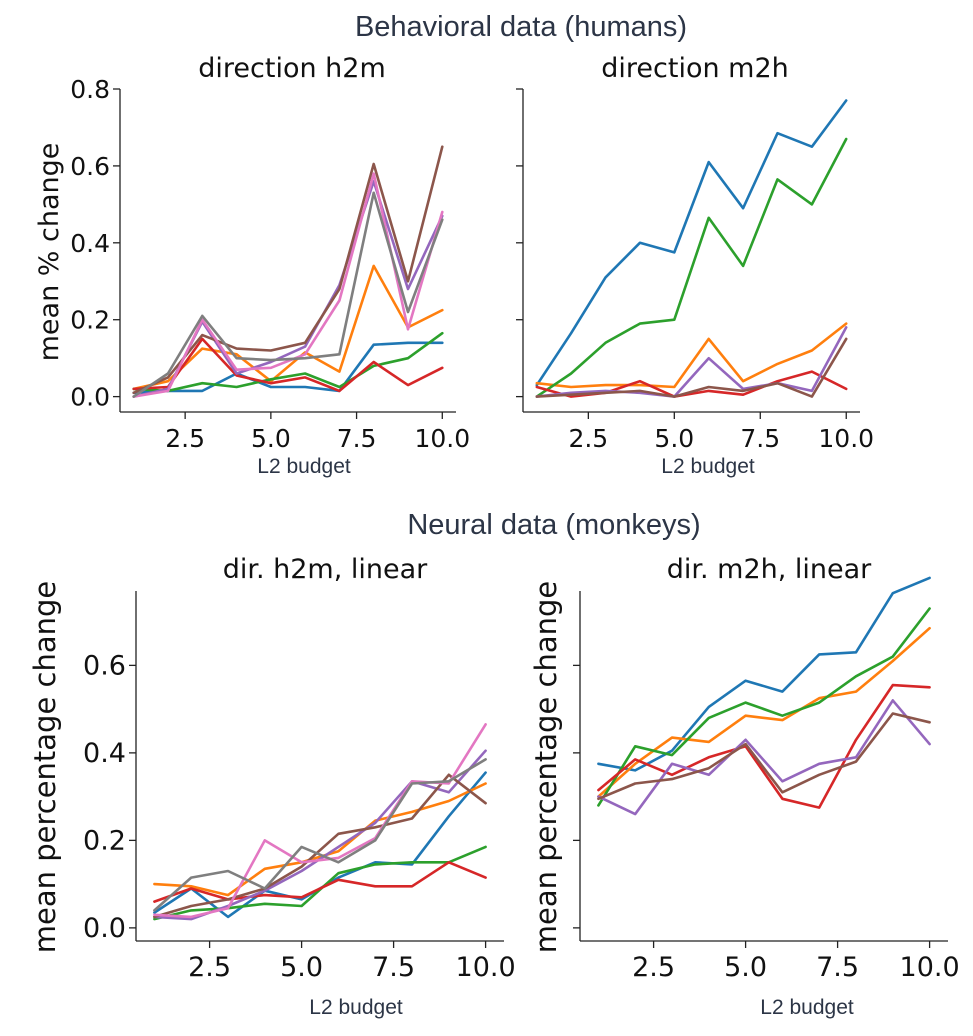 The width and height of the screenshot is (973, 1036). I want to click on panel-title: direction h2m, so click(292, 68).